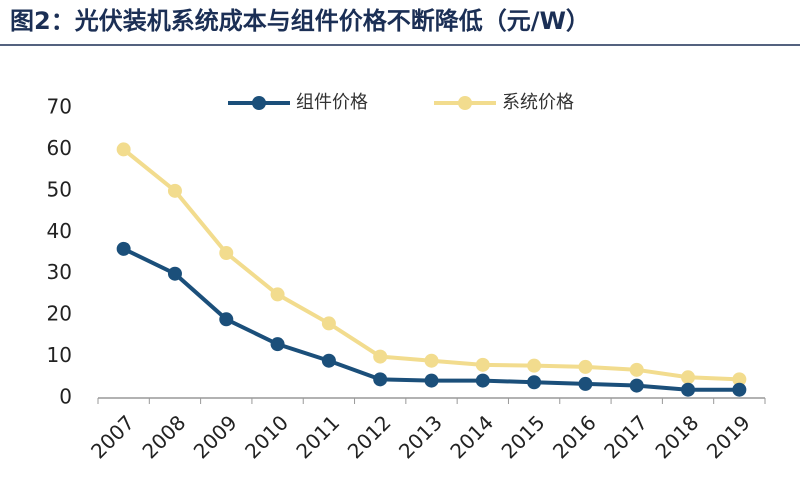 The image size is (800, 483). What do you see at coordinates (59, 148) in the screenshot?
I see `y-tick-label: 60` at bounding box center [59, 148].